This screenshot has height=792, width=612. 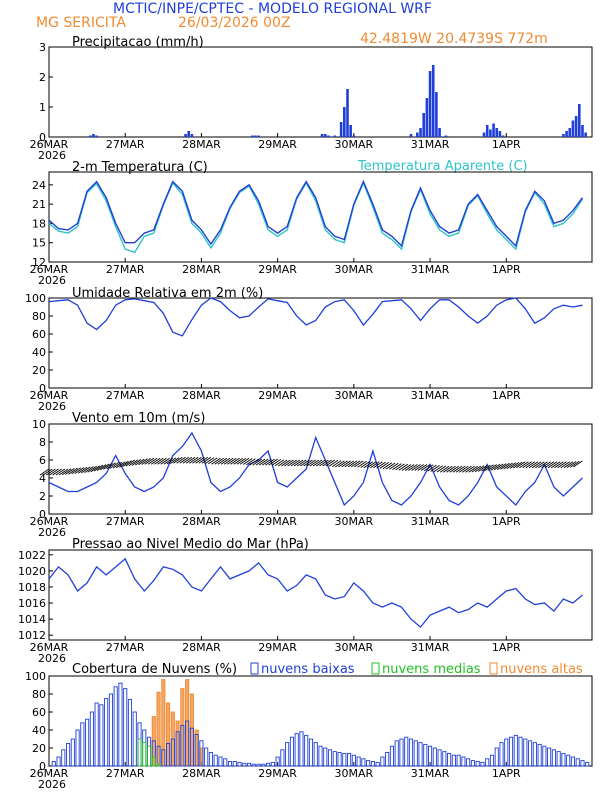 What do you see at coordinates (320, 721) in the screenshot?
I see `plot-frame` at bounding box center [320, 721].